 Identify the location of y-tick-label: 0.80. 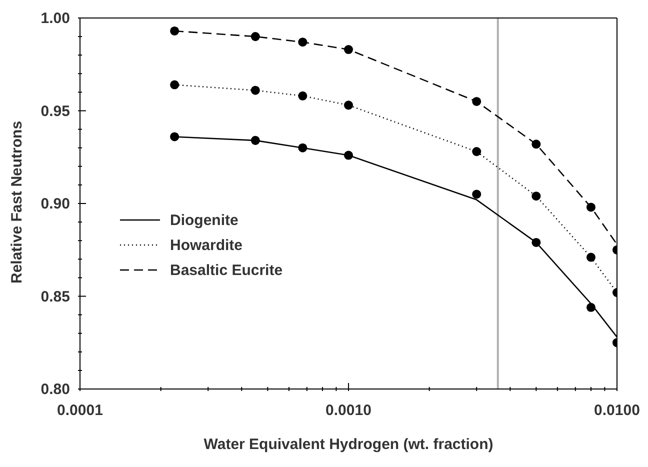
(55, 389).